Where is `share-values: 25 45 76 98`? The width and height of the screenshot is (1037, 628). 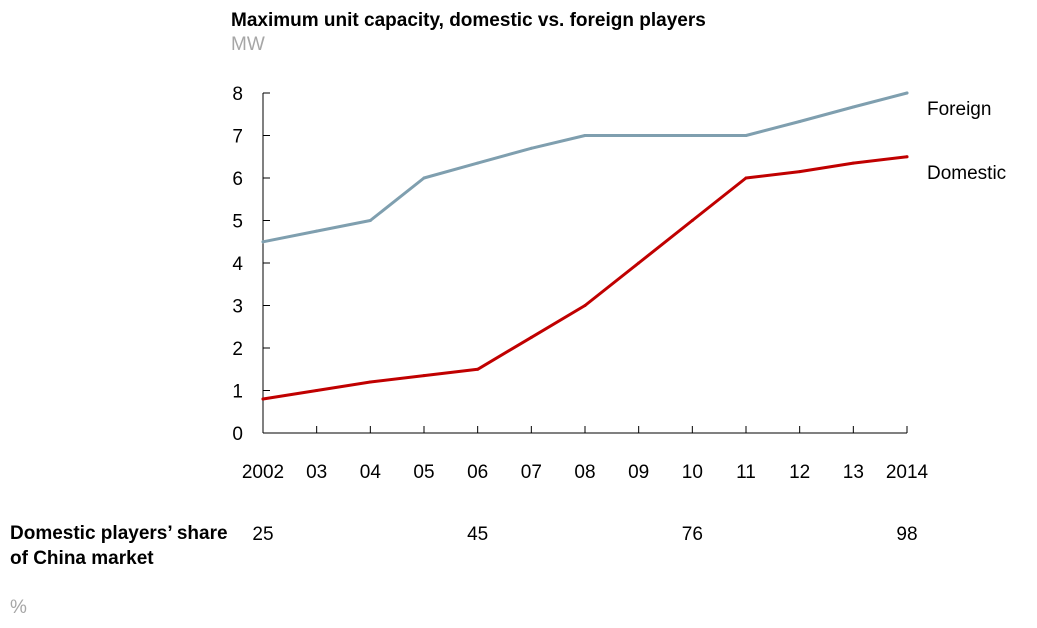 share-values: 25 45 76 98 is located at coordinates (584, 534).